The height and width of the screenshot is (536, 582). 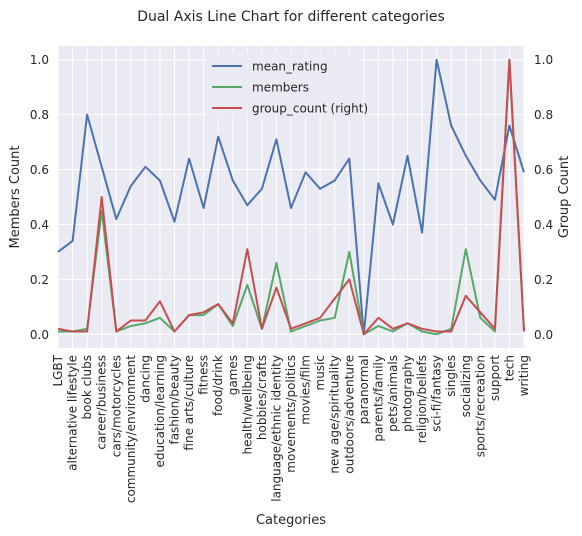 What do you see at coordinates (543, 170) in the screenshot?
I see `y-tick-label-right: 0.6` at bounding box center [543, 170].